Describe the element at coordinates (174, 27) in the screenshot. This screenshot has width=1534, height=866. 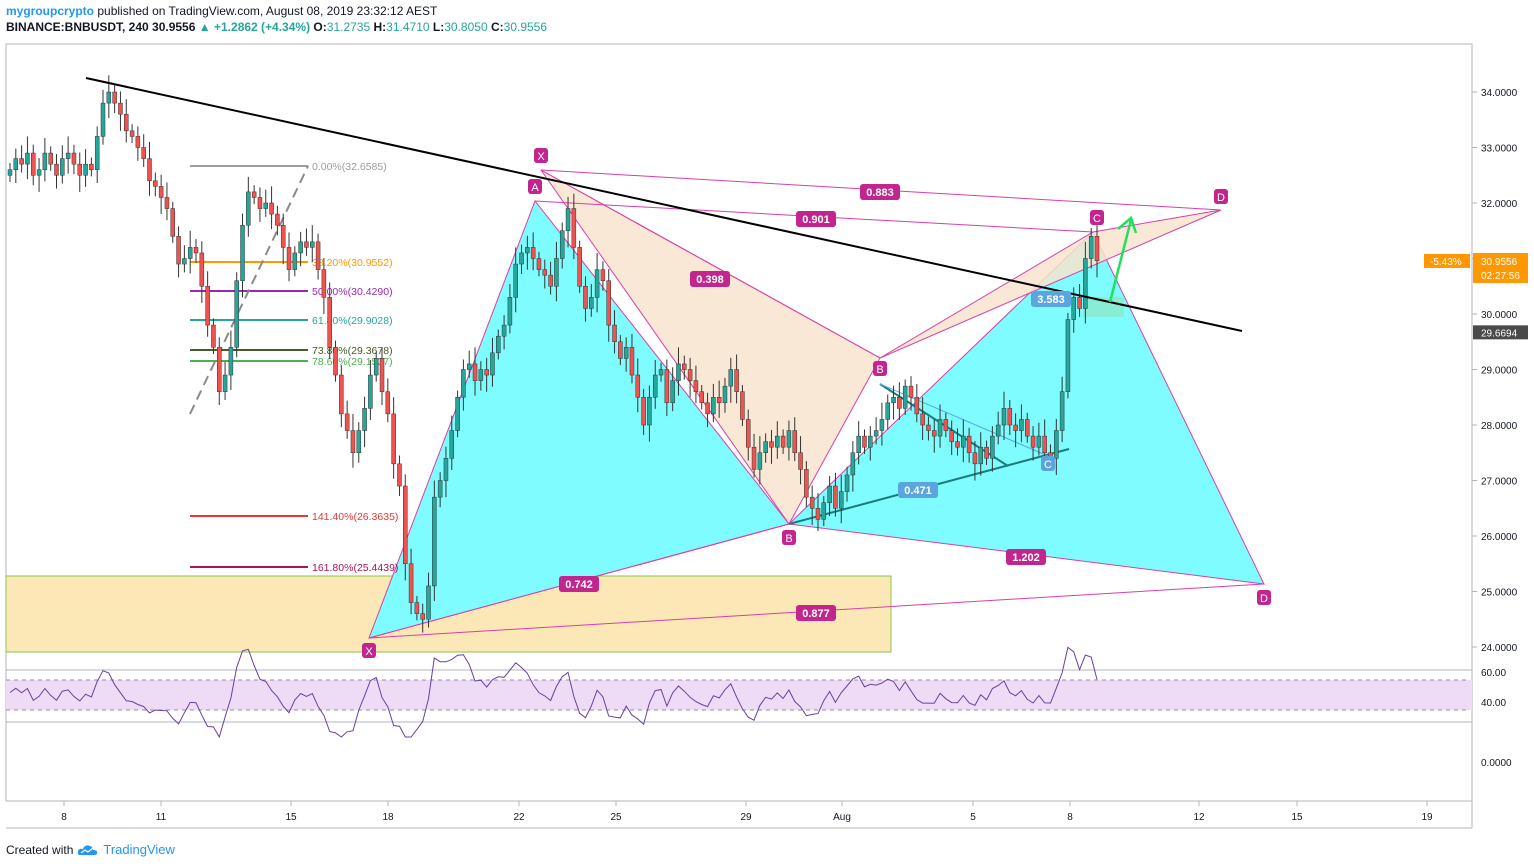
I see `last-price: 30.9556` at that location.